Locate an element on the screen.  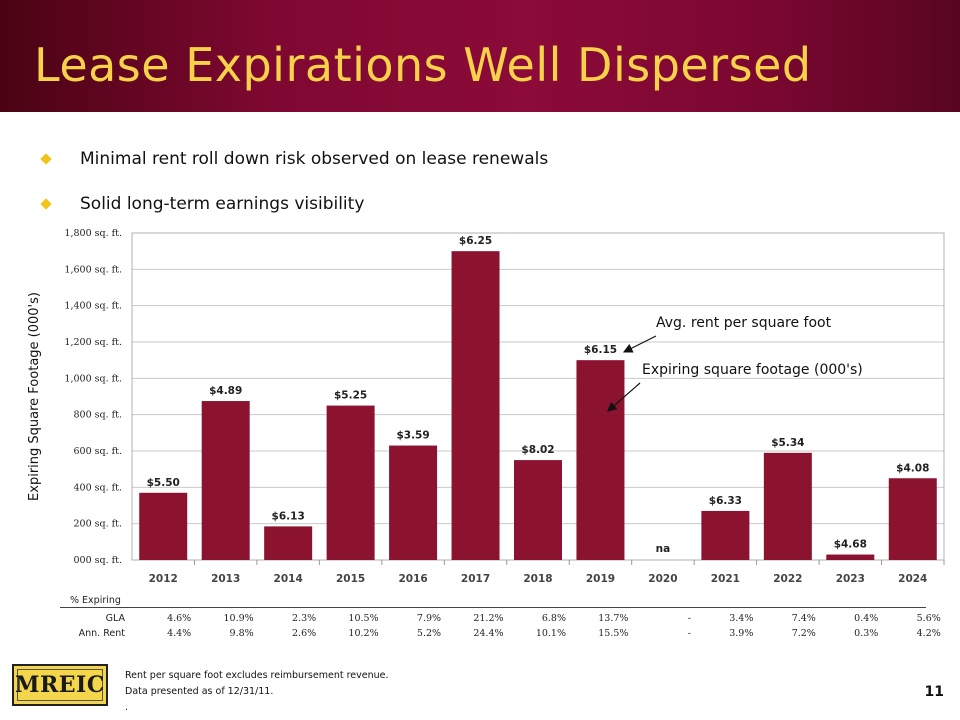
table-cell: 10.2% is located at coordinates (363, 633).